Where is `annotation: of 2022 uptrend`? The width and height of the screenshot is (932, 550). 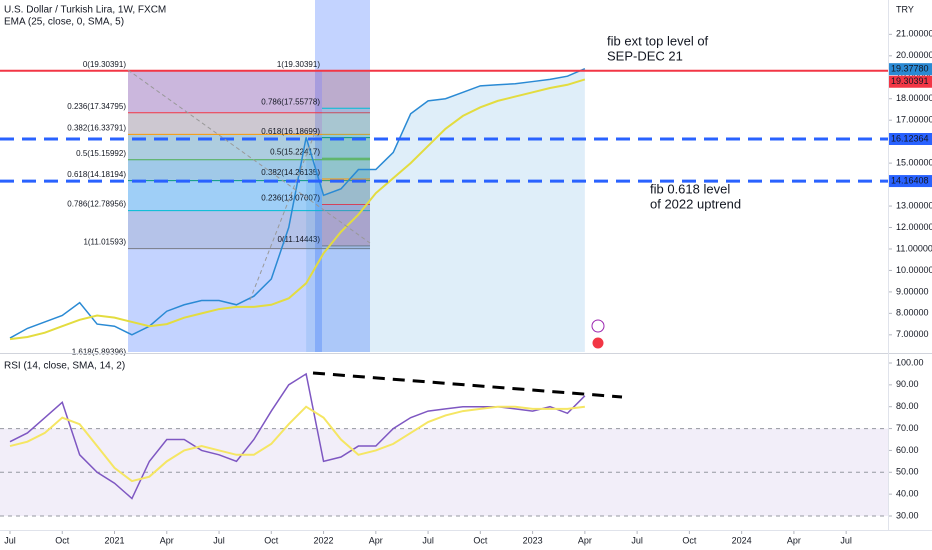 annotation: of 2022 uptrend is located at coordinates (695, 203).